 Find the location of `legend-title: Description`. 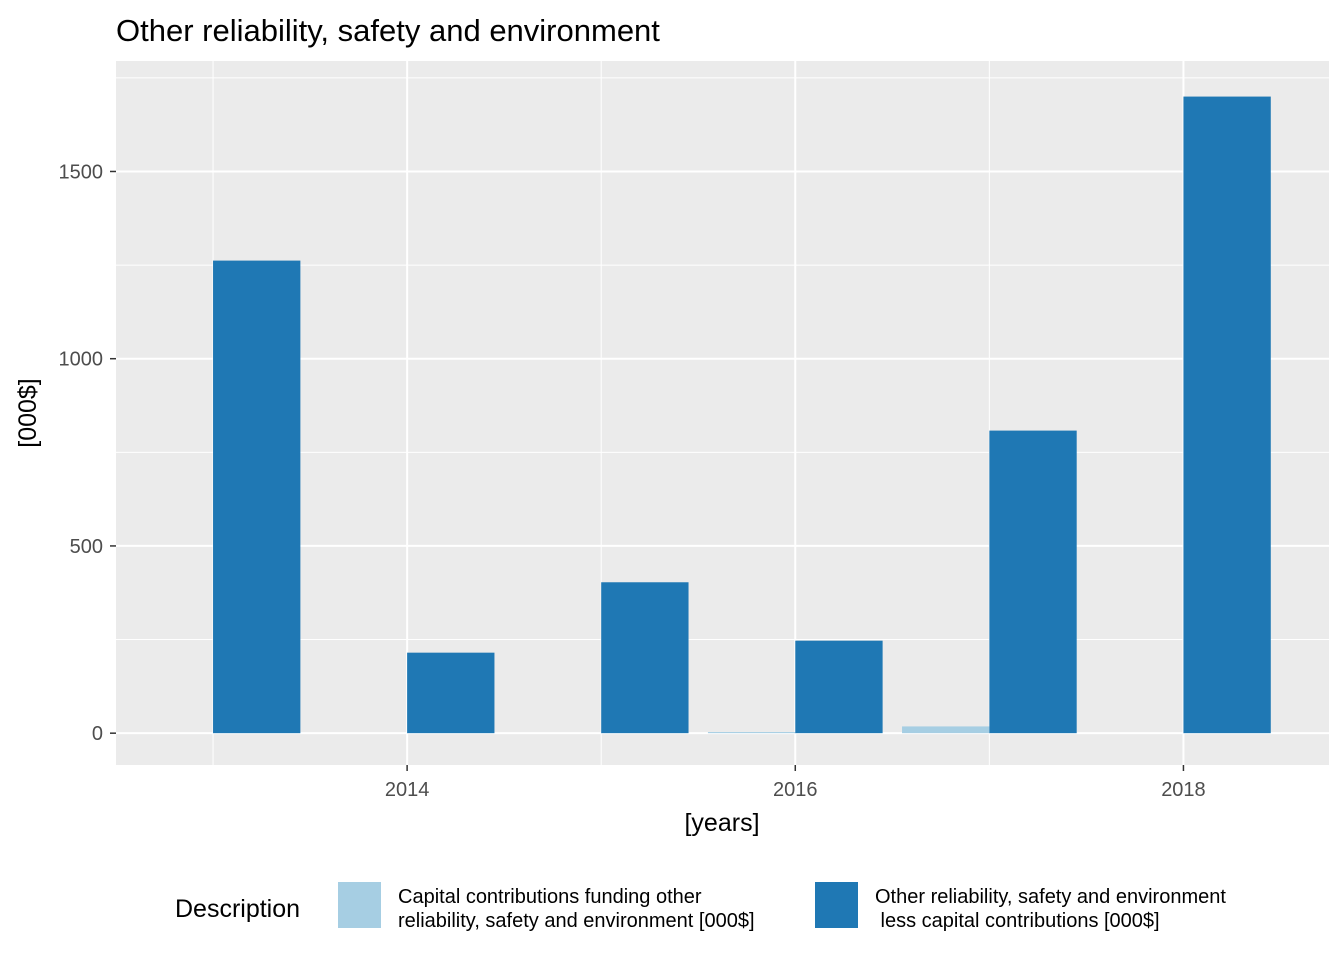

legend-title: Description is located at coordinates (237, 909).